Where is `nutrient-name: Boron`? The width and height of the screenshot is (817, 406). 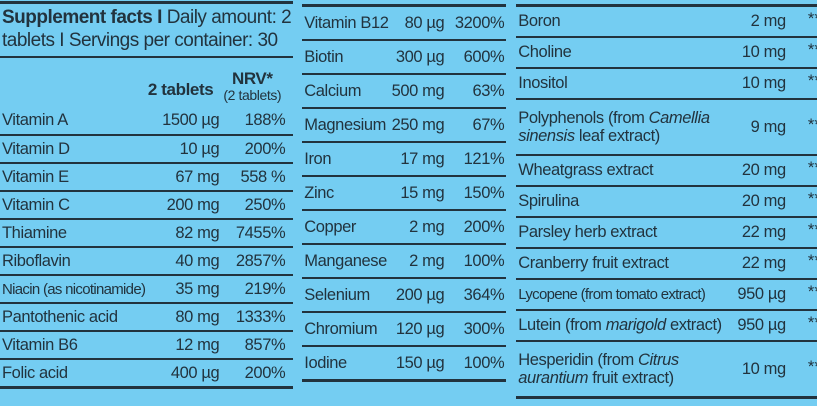
nutrient-name: Boron is located at coordinates (539, 21).